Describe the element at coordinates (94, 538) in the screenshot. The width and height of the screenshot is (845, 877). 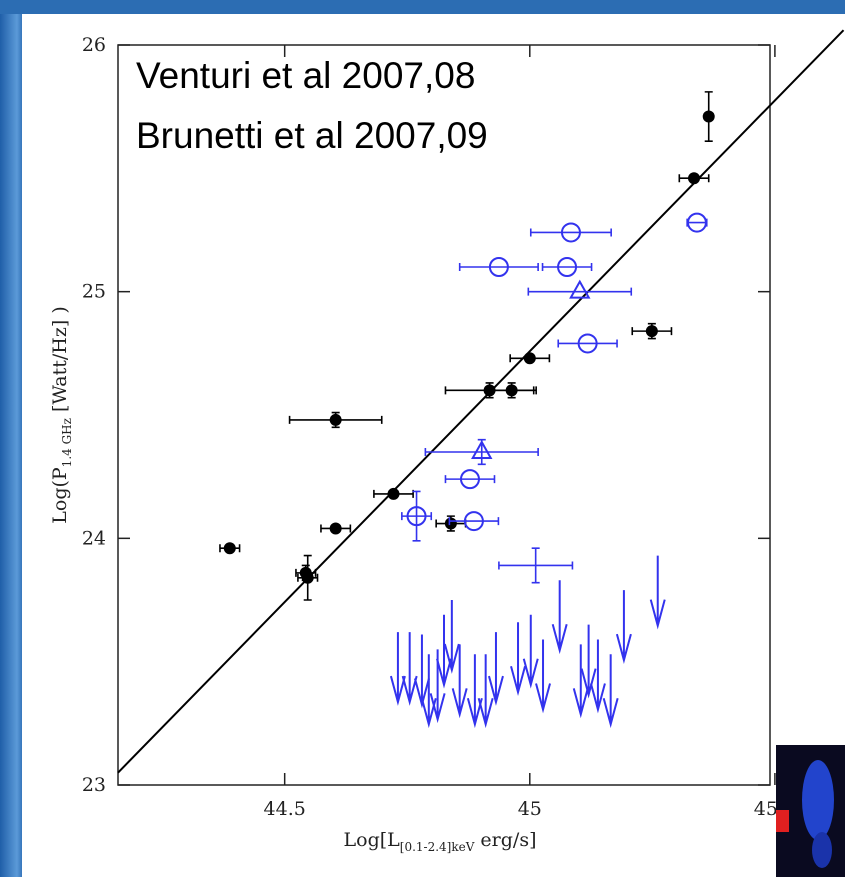
I see `y-tick-label: 24` at that location.